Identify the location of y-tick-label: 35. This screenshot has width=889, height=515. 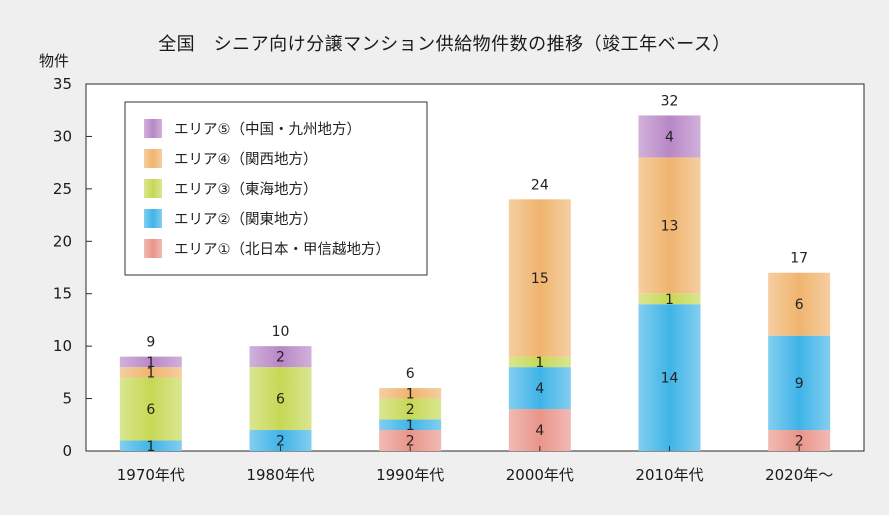
(62, 84).